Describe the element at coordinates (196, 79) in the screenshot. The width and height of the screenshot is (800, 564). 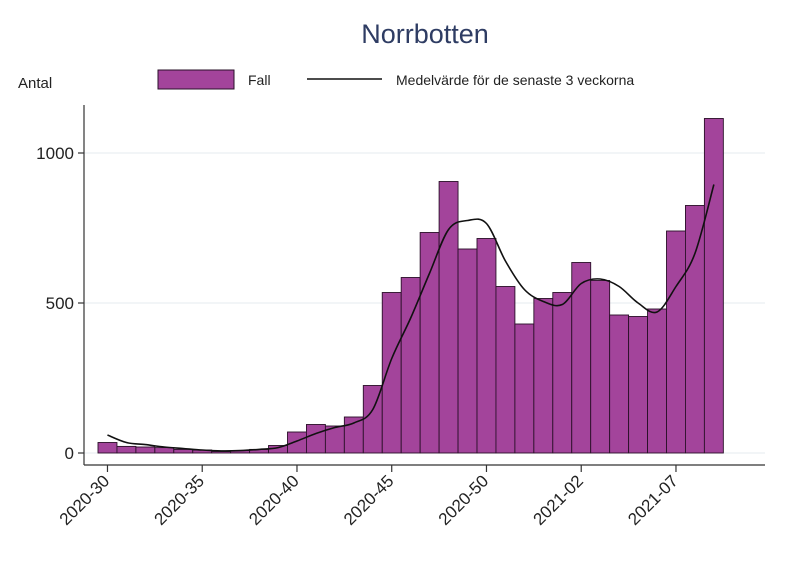
I see `legend-bar-swatch` at that location.